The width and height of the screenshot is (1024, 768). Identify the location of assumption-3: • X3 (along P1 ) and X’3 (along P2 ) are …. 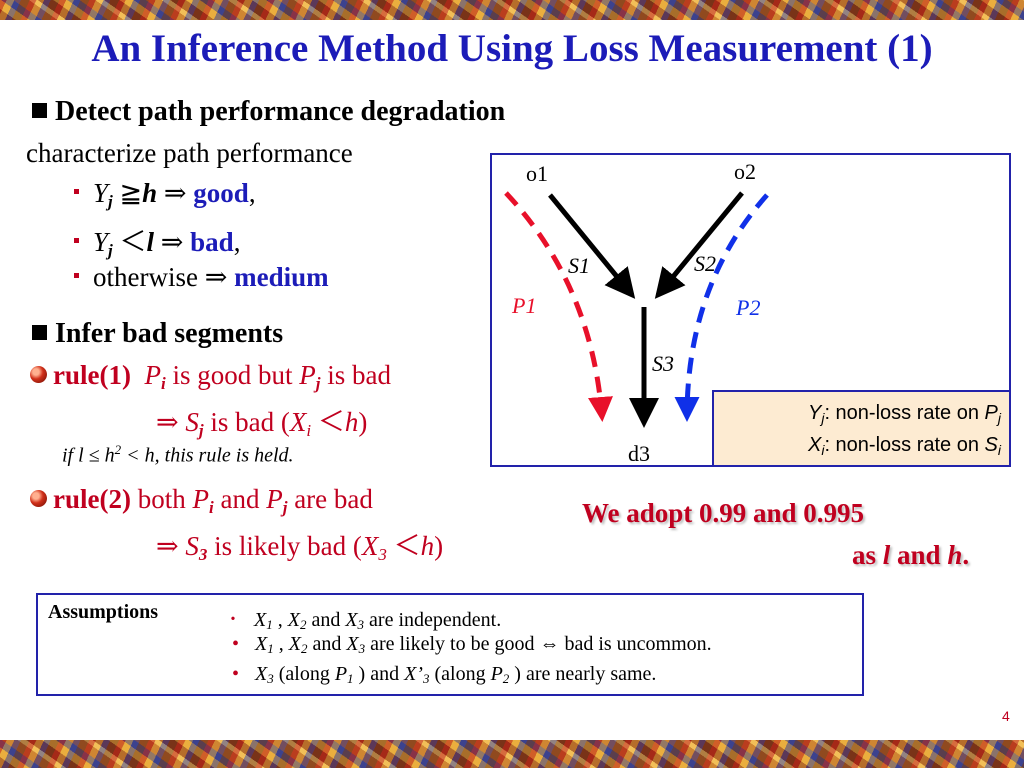
(444, 674).